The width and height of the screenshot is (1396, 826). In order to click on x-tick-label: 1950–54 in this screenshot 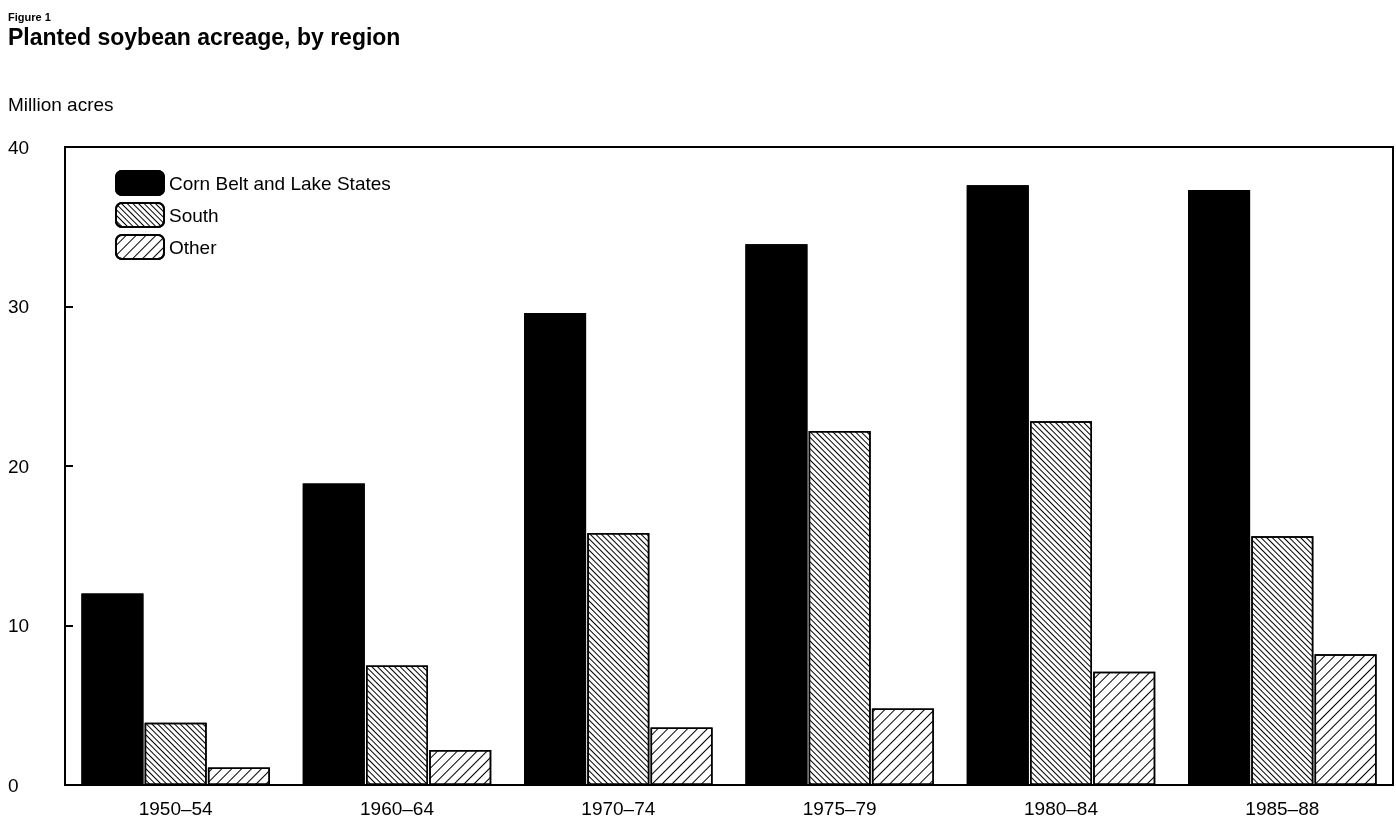, I will do `click(176, 808)`.